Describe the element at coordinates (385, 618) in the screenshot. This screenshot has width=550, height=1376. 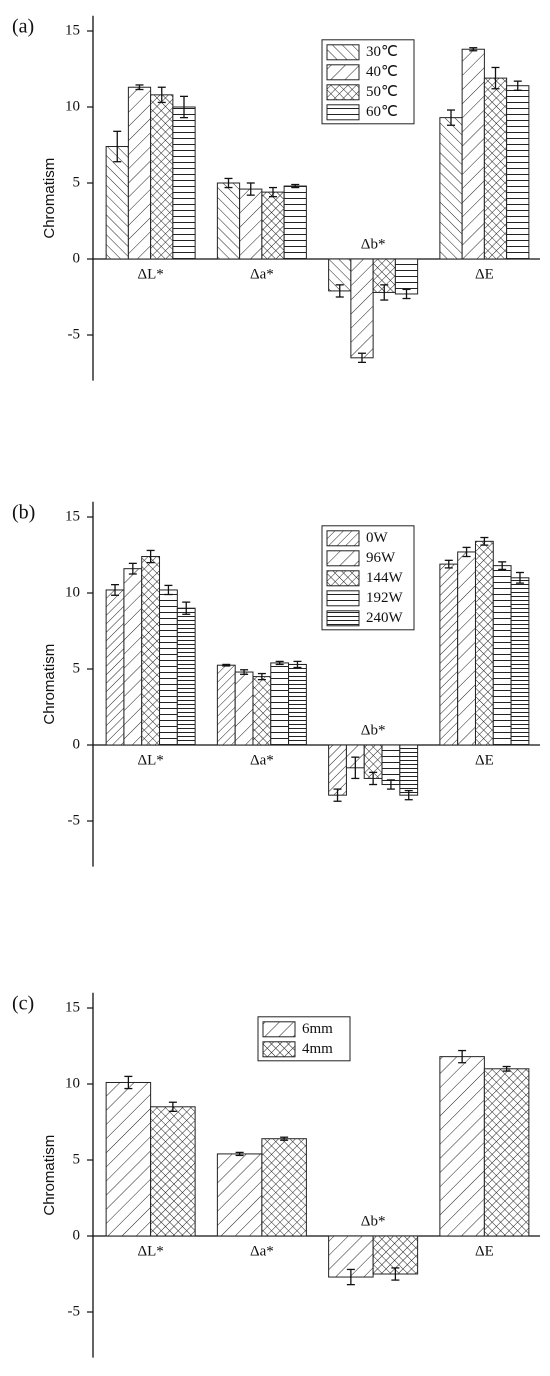
I see `legend-label: 240W` at that location.